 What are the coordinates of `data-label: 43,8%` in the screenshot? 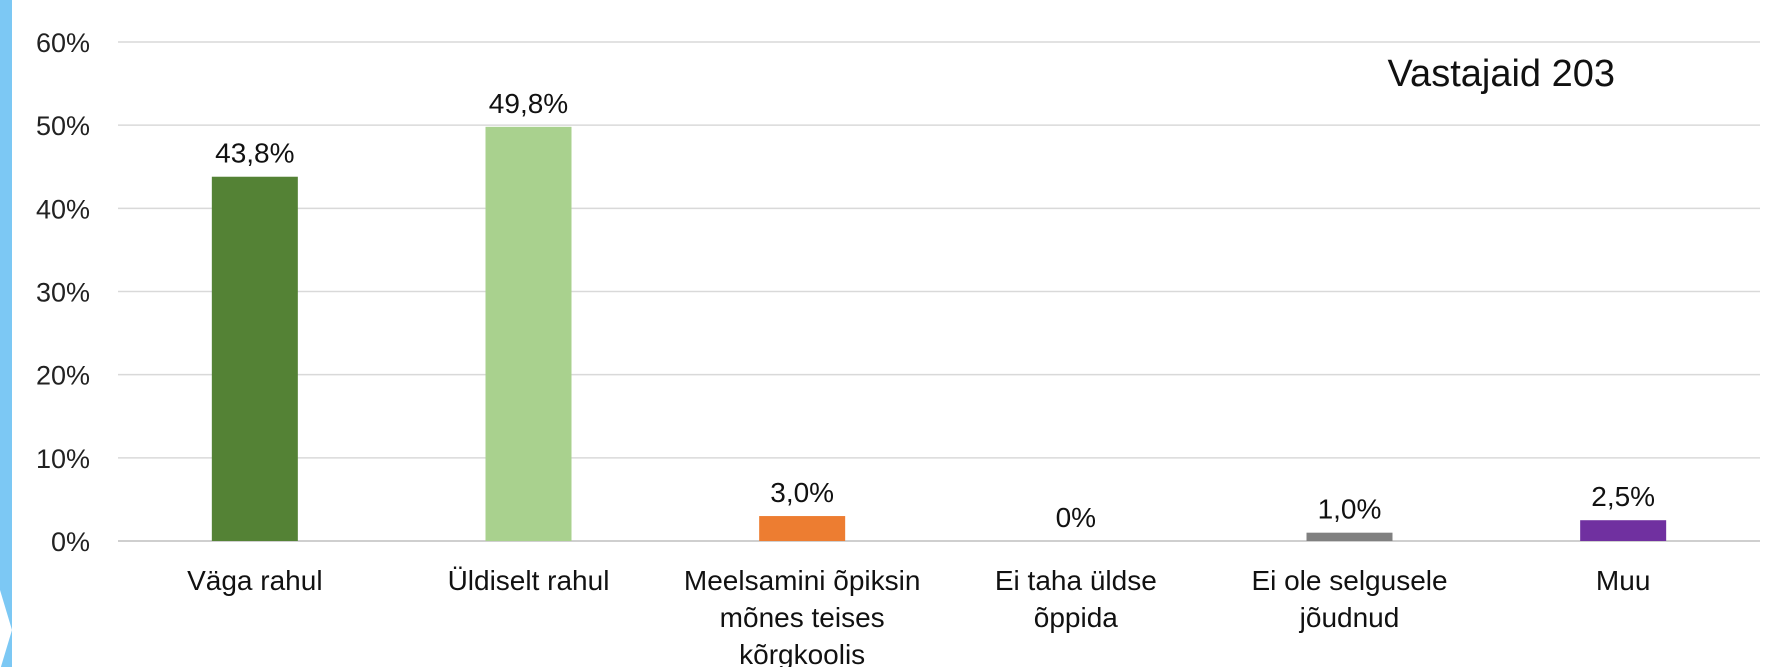 It's located at (254, 153).